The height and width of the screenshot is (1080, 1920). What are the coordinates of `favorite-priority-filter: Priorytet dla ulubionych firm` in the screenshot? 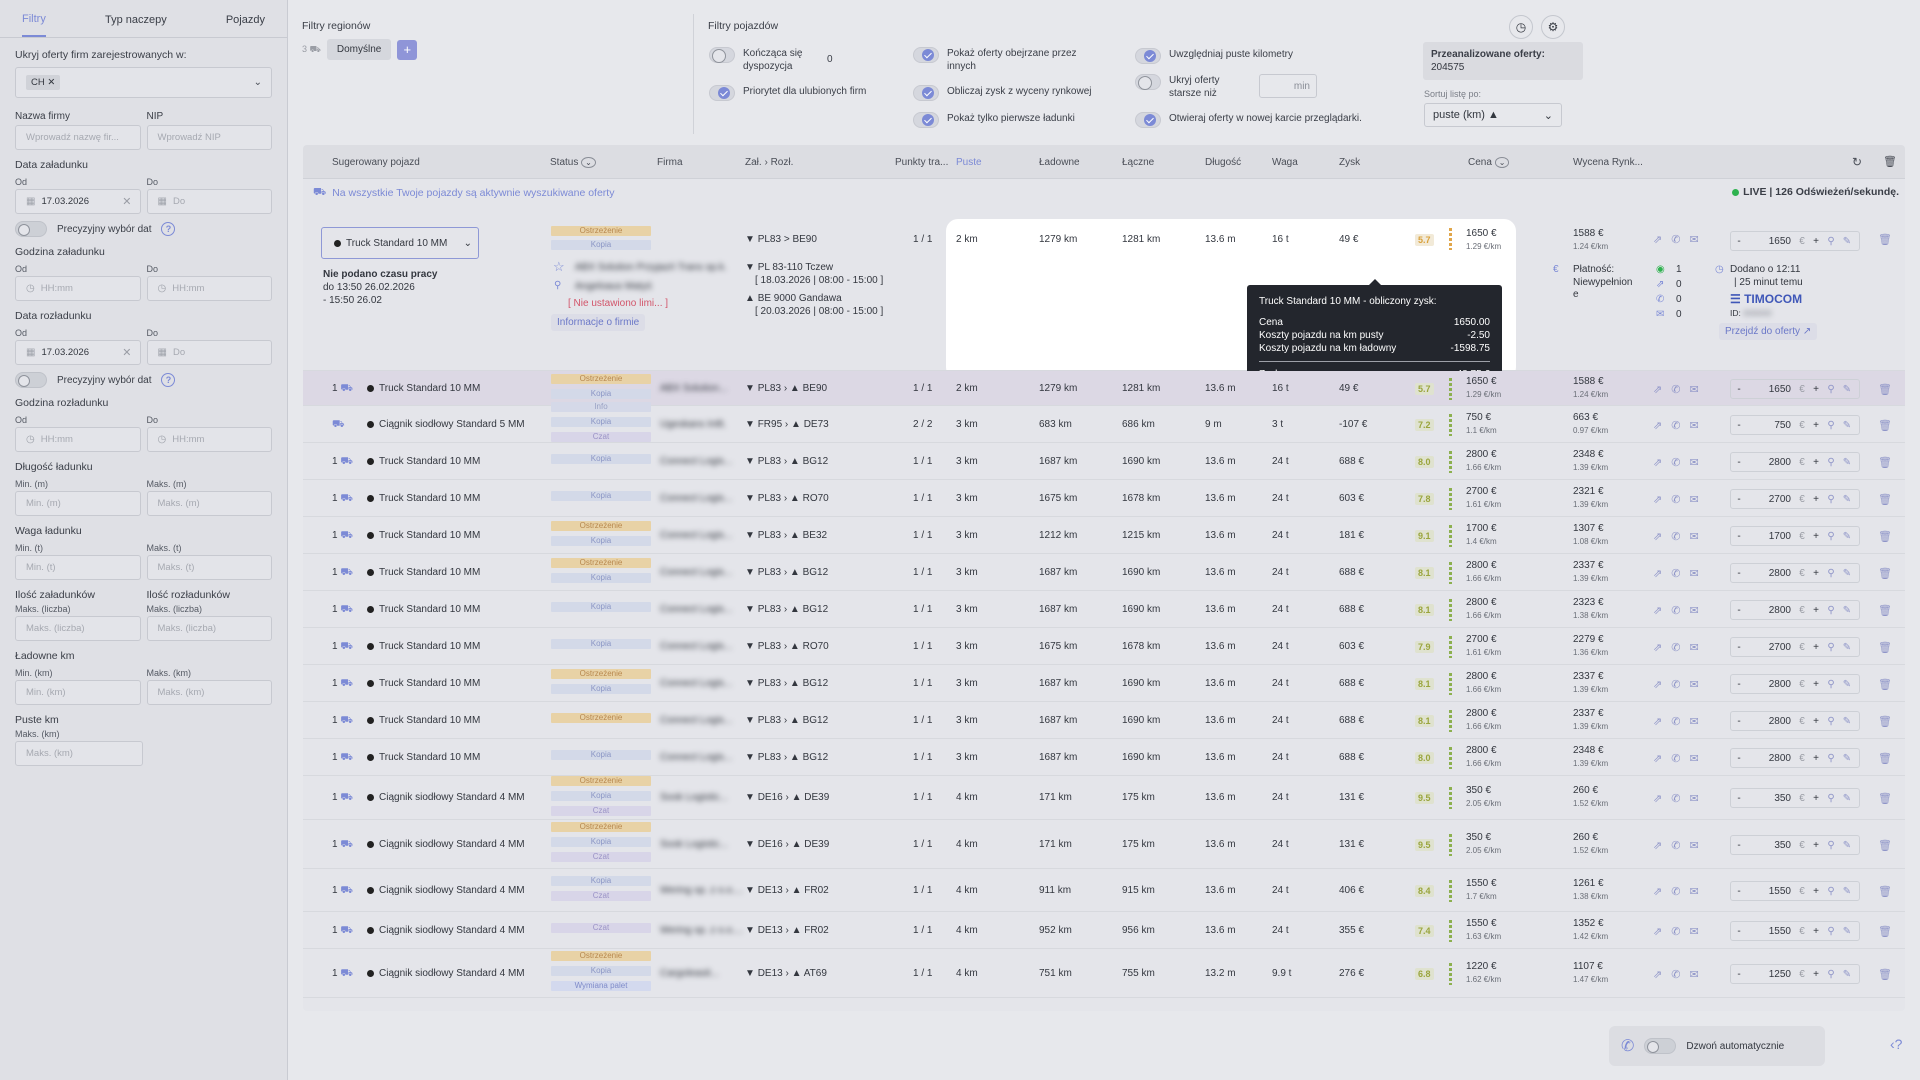 It's located at (787, 93).